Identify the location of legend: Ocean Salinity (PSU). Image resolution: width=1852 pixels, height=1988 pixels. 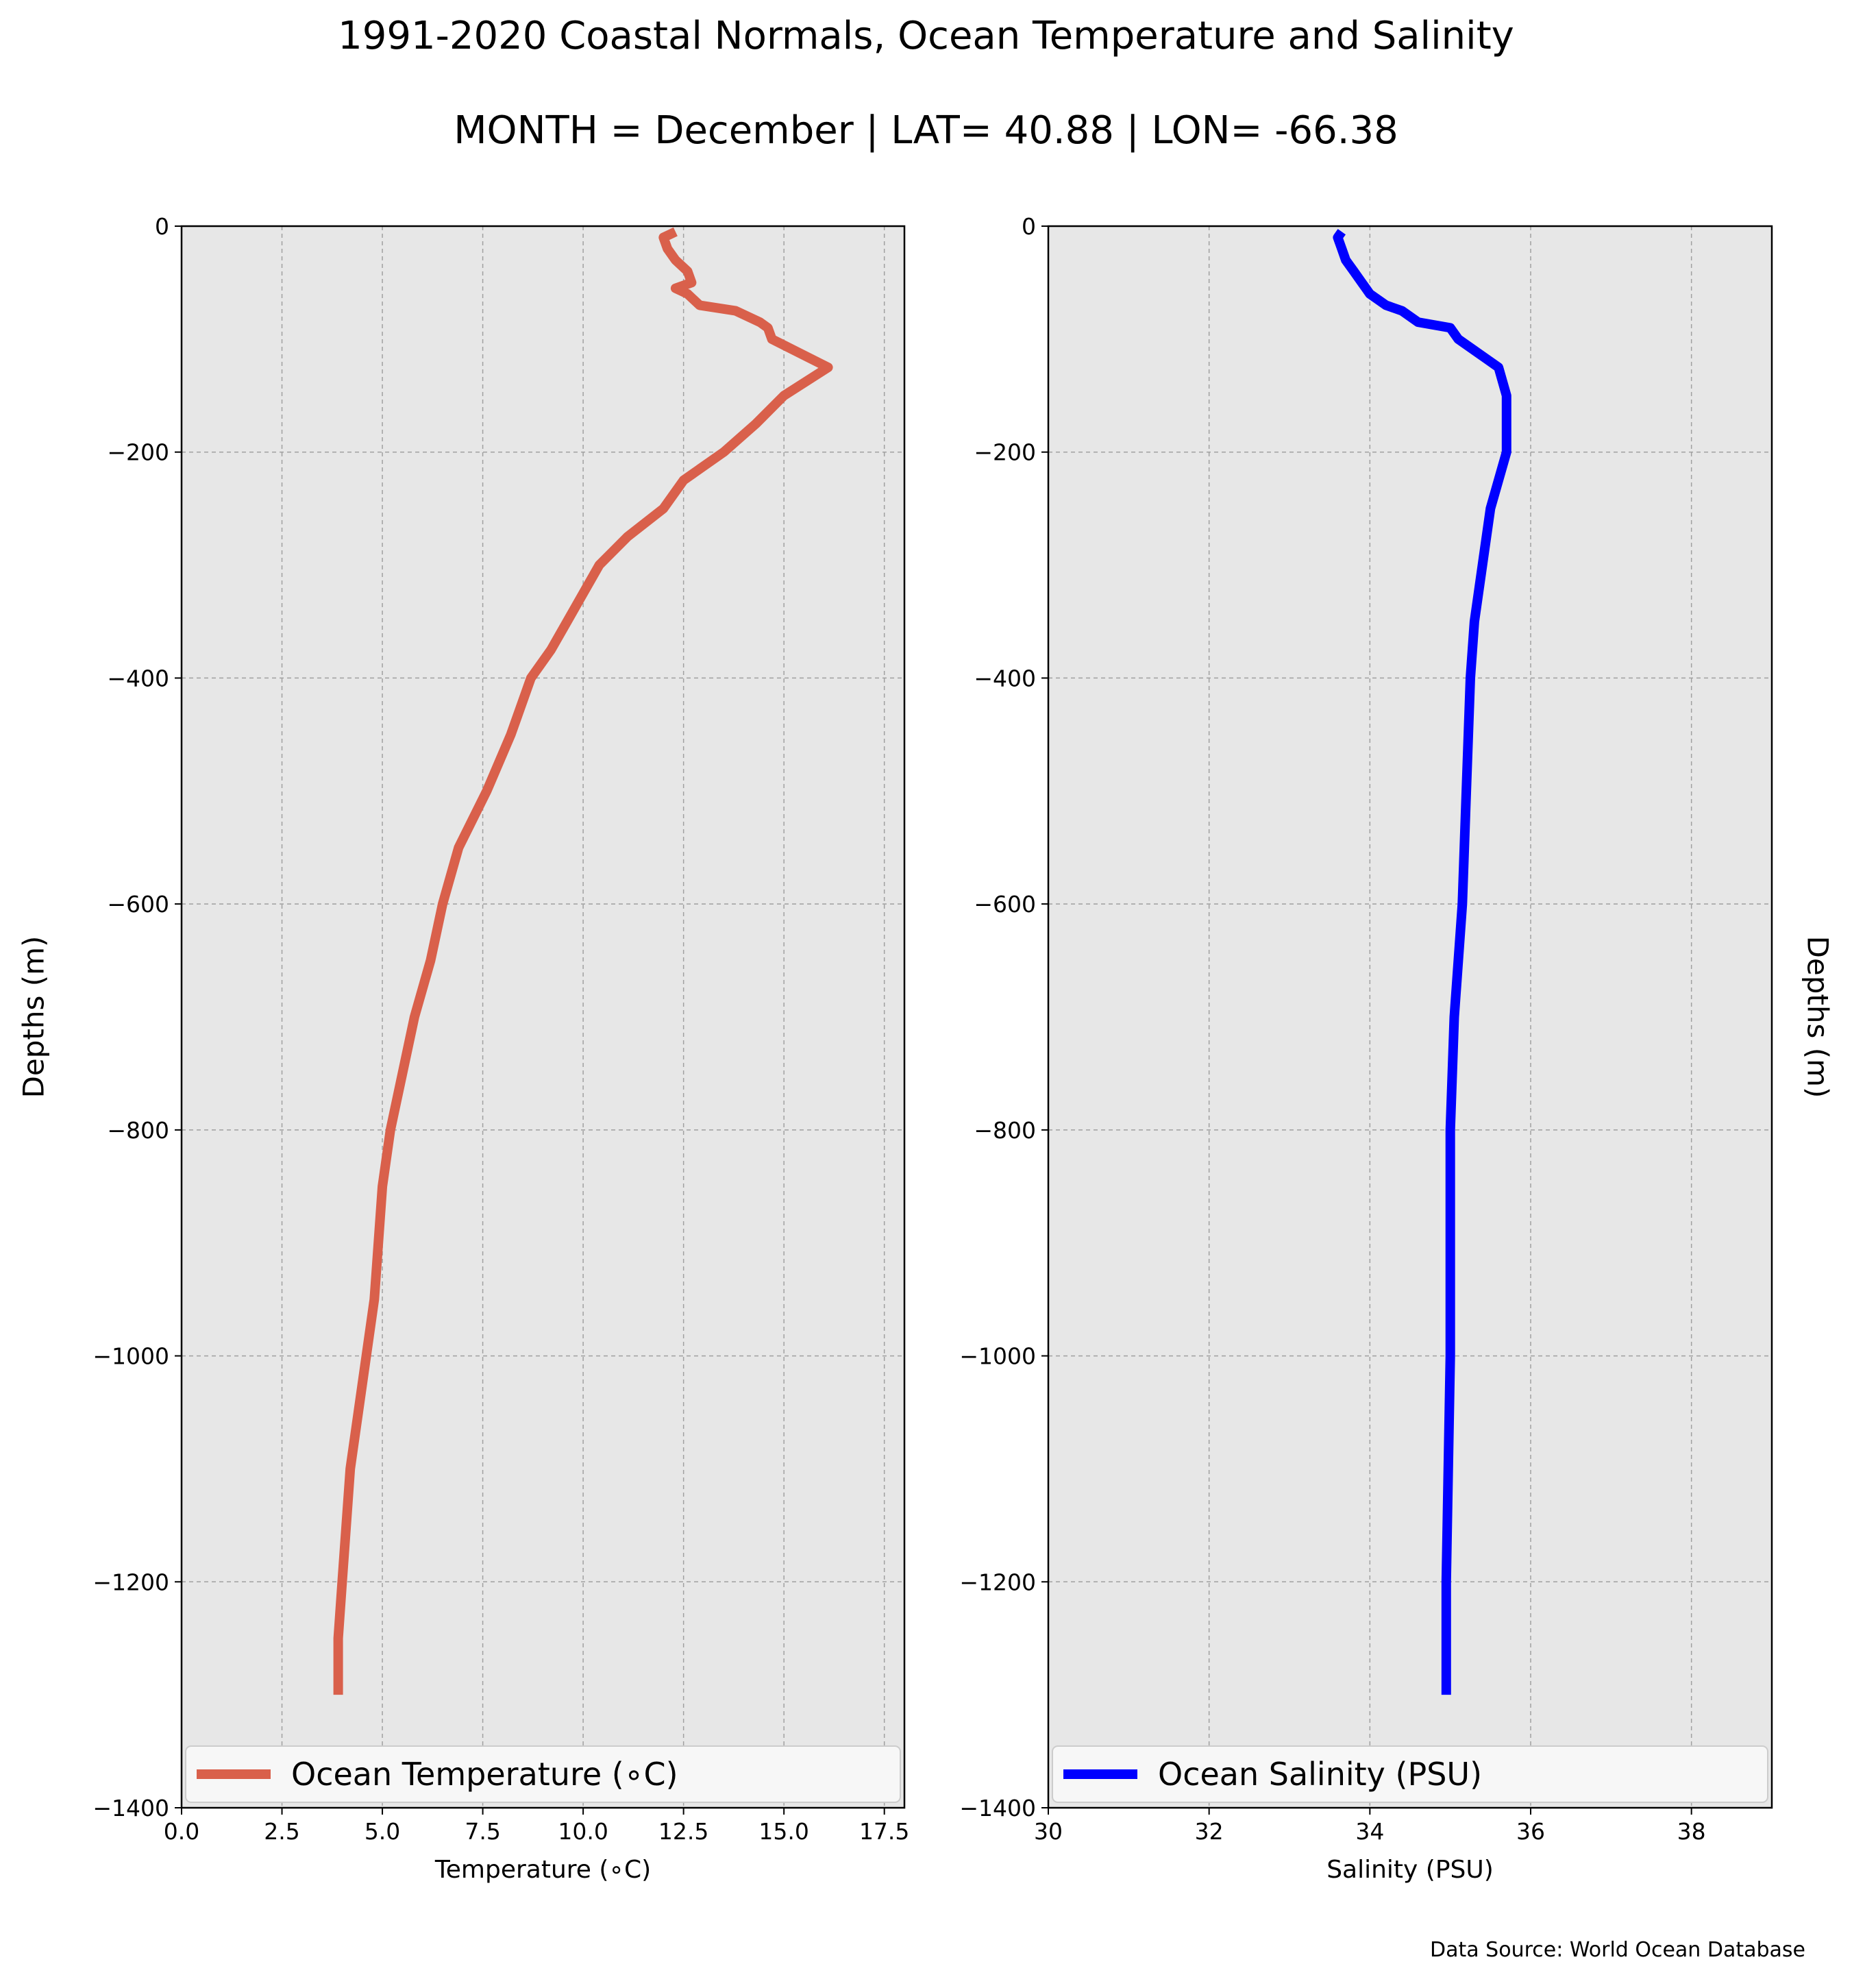
(1410, 1774).